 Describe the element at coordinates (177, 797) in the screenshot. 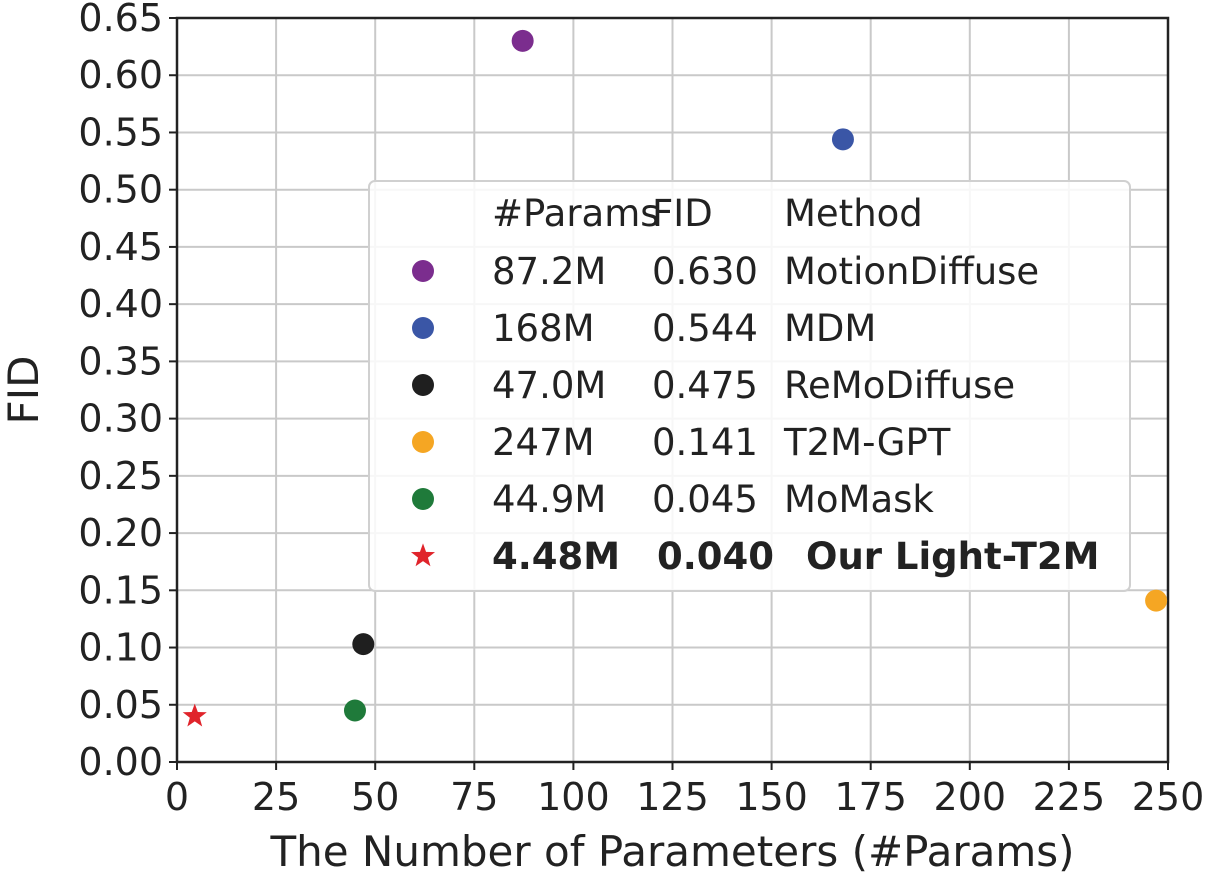

I see `x-tick-label: 0` at that location.